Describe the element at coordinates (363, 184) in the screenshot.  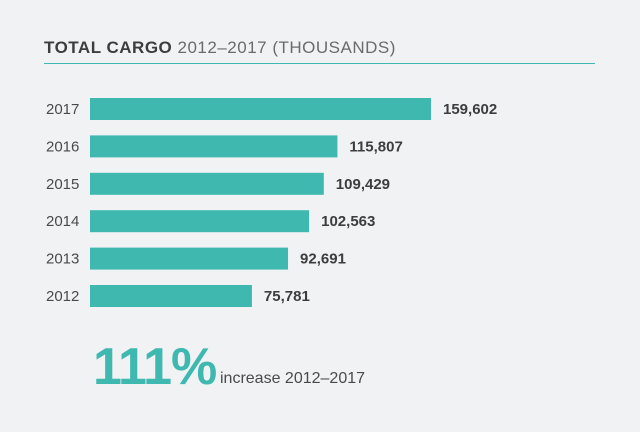
I see `value-label: 109,429` at that location.